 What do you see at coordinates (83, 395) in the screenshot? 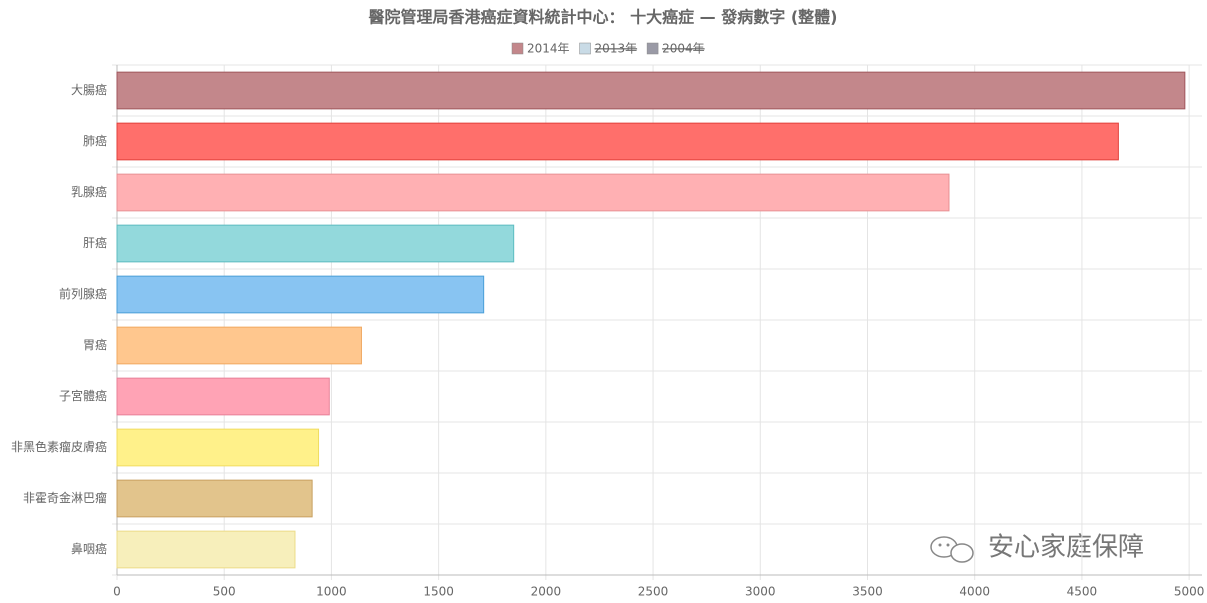
I see `y-tick-label: 子宮體癌` at bounding box center [83, 395].